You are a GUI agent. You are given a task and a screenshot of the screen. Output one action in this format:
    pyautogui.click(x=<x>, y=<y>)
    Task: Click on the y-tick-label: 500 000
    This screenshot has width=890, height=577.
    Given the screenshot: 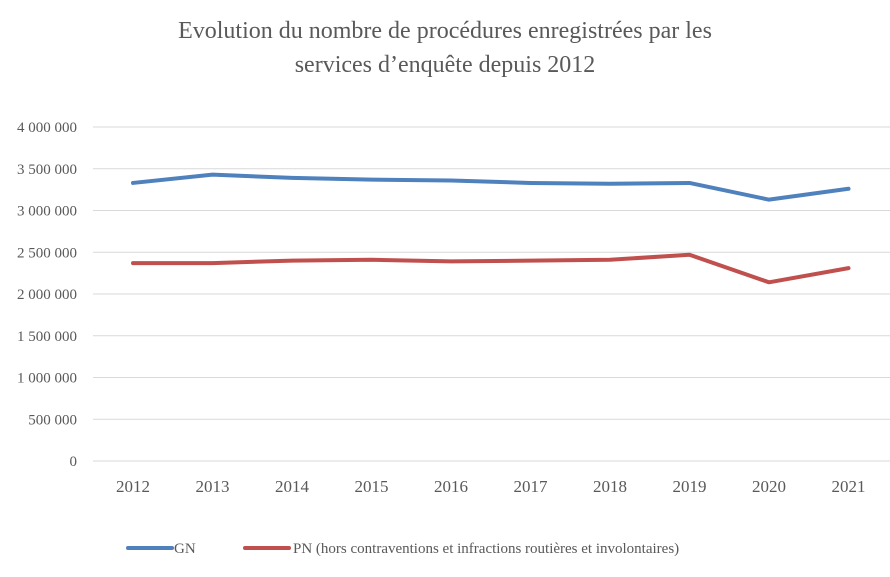 What is the action you would take?
    pyautogui.click(x=52, y=420)
    